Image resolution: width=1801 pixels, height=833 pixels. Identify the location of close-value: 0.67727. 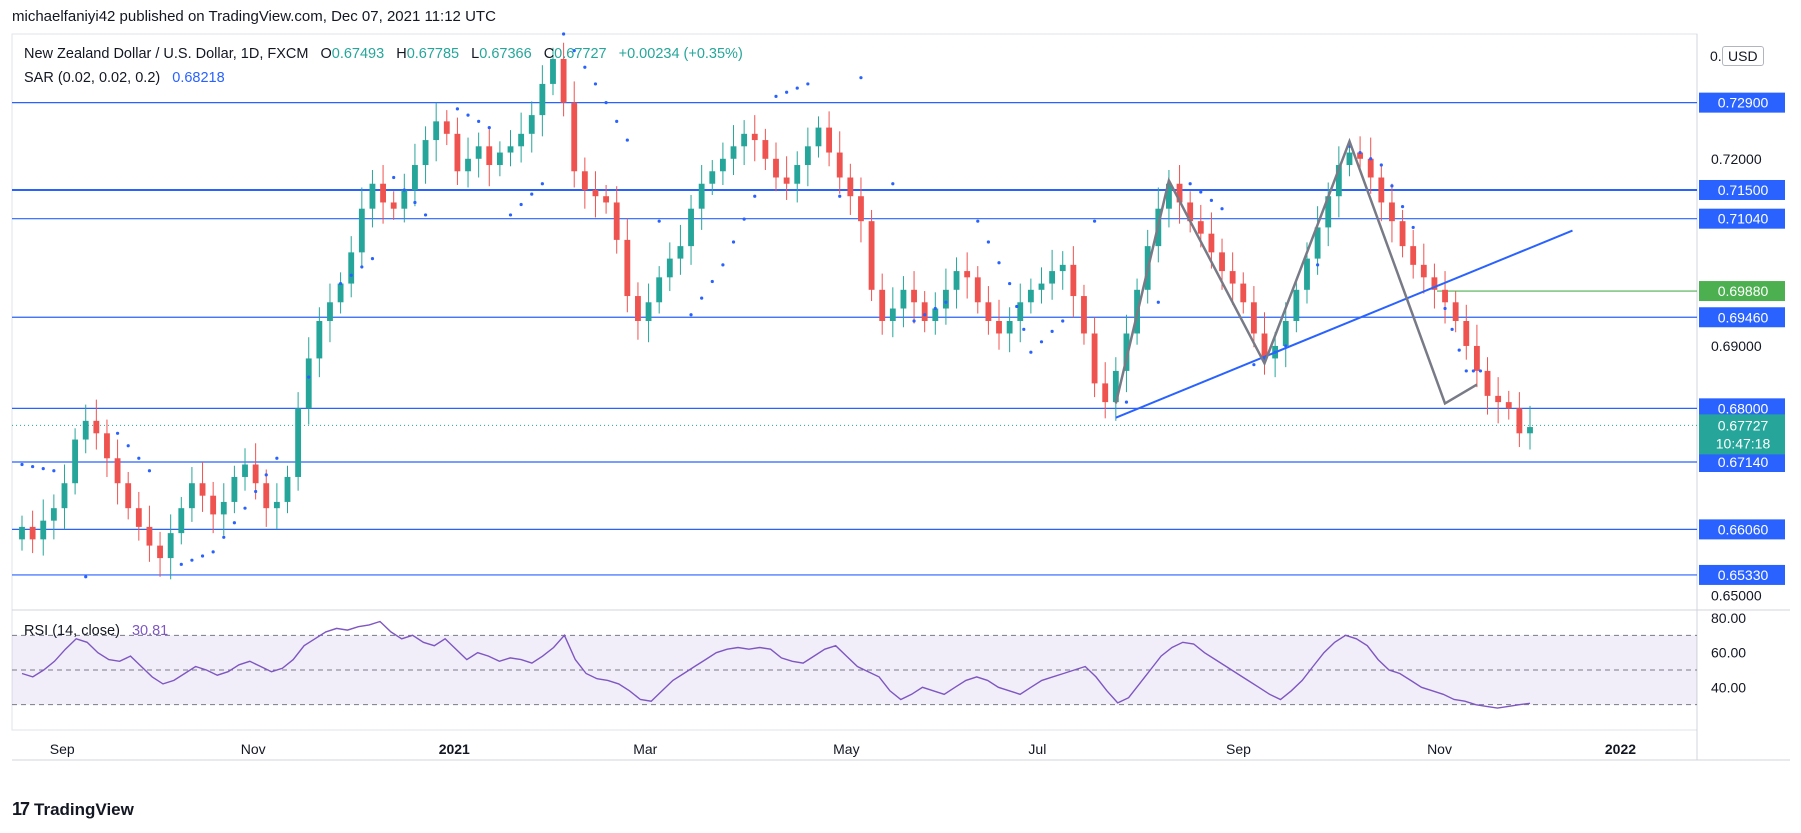
(580, 54).